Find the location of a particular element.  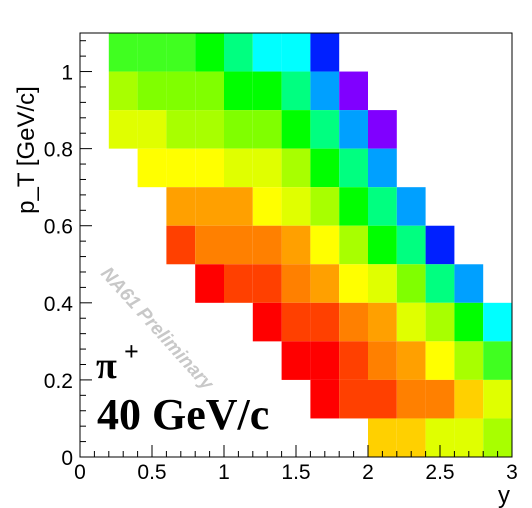

particle-symbol: π is located at coordinates (106, 366).